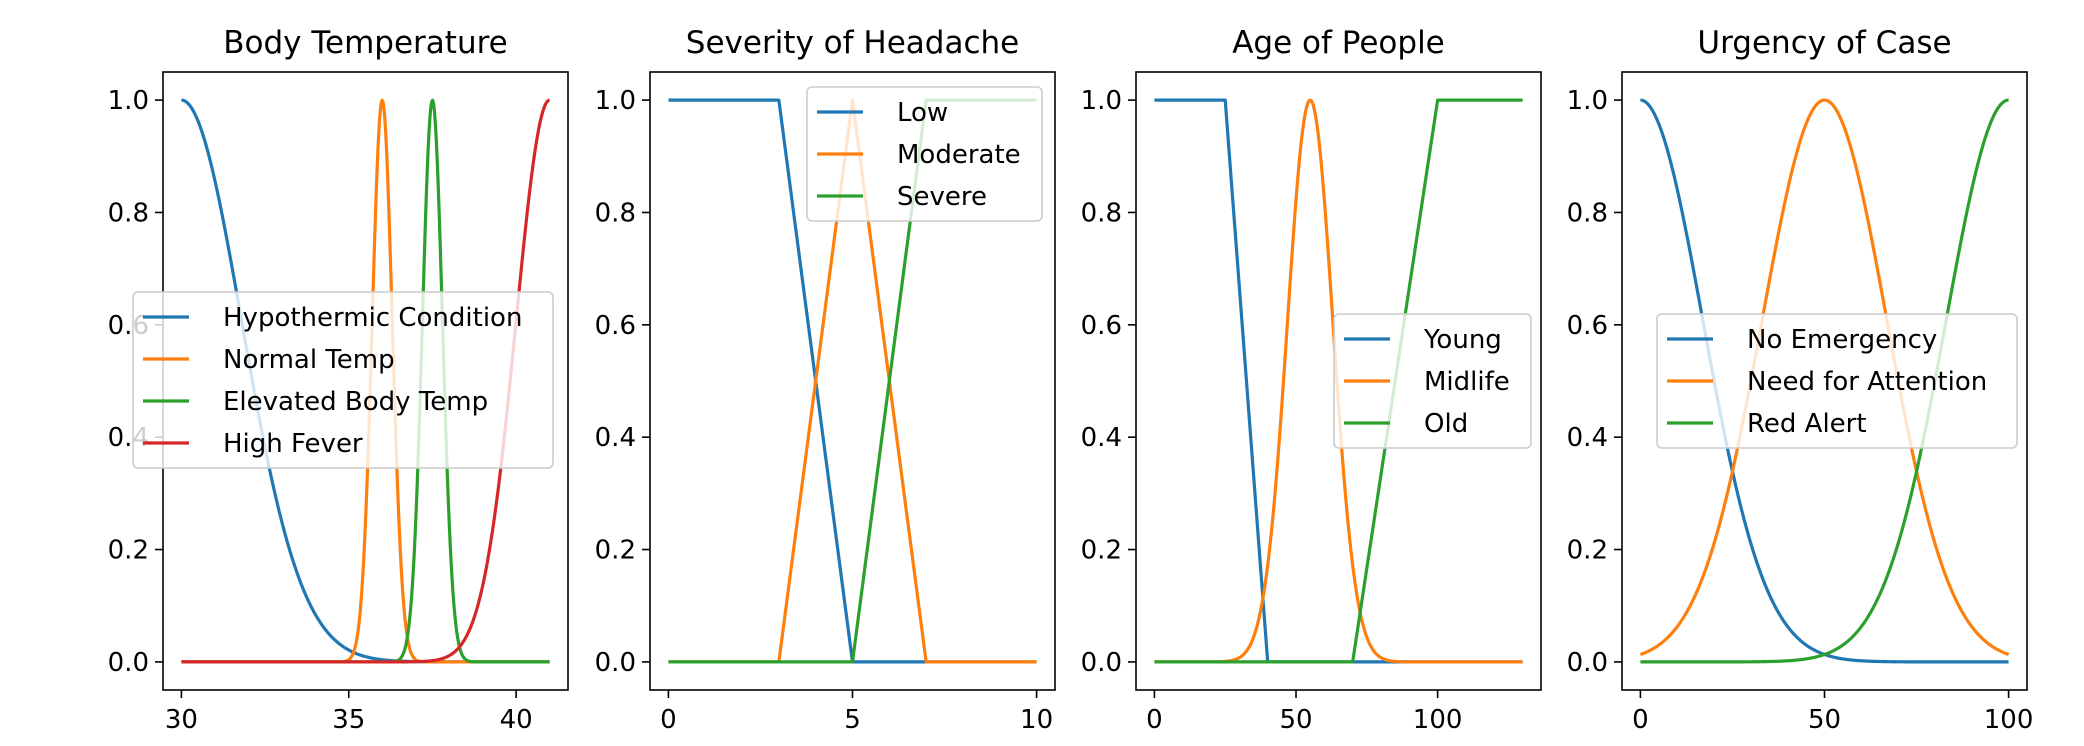 The image size is (2084, 746). What do you see at coordinates (1462, 340) in the screenshot?
I see `legend-label: Young` at bounding box center [1462, 340].